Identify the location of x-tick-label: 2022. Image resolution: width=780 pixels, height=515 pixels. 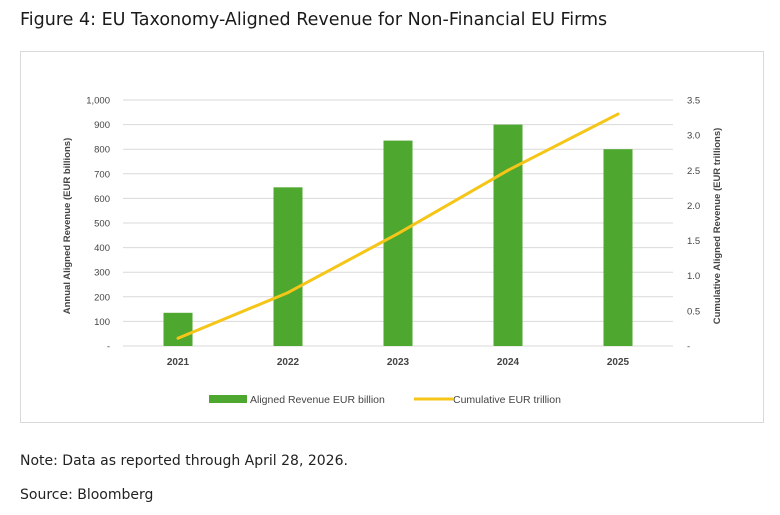
(288, 362).